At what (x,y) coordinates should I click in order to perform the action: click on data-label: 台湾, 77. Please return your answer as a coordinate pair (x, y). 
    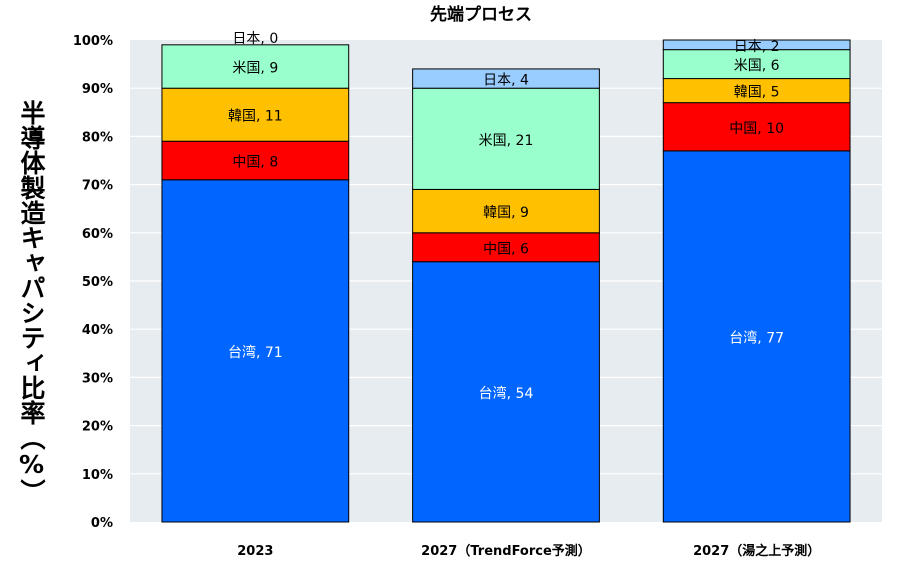
    Looking at the image, I should click on (756, 337).